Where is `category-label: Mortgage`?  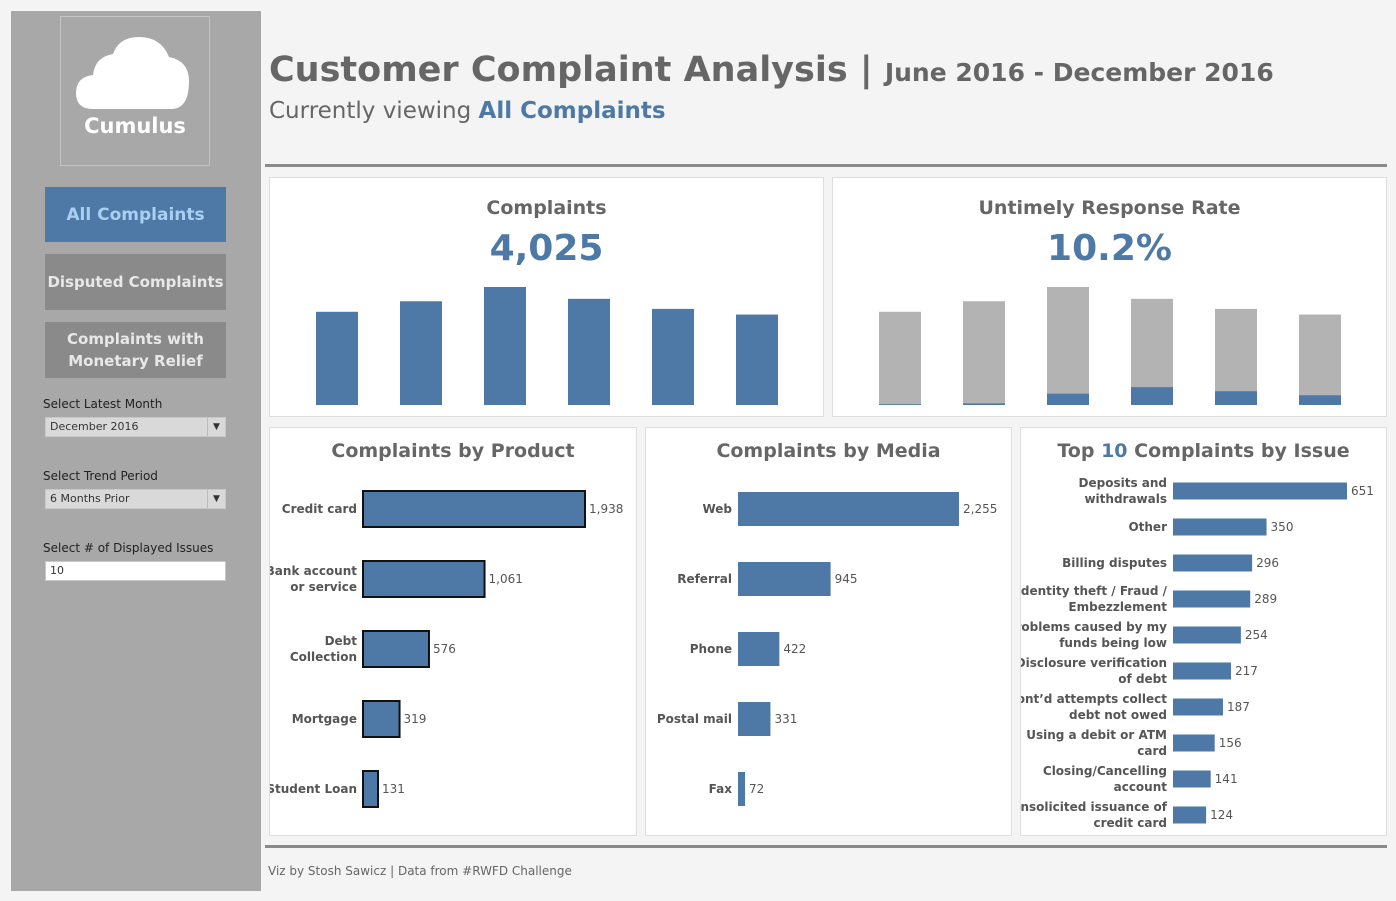 category-label: Mortgage is located at coordinates (324, 719).